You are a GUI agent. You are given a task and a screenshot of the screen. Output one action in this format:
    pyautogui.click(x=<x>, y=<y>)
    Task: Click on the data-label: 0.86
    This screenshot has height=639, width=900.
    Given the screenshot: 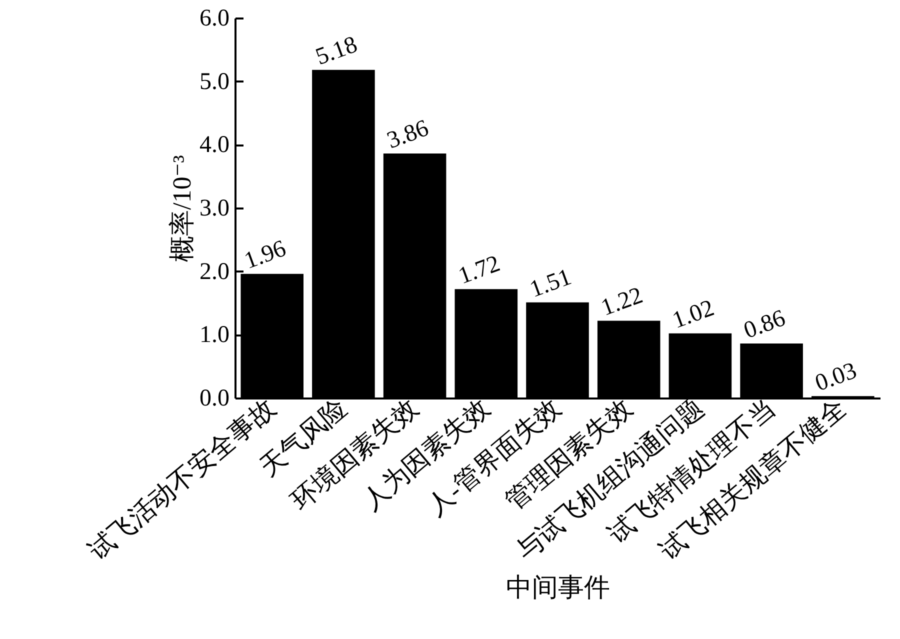 What is the action you would take?
    pyautogui.click(x=764, y=324)
    